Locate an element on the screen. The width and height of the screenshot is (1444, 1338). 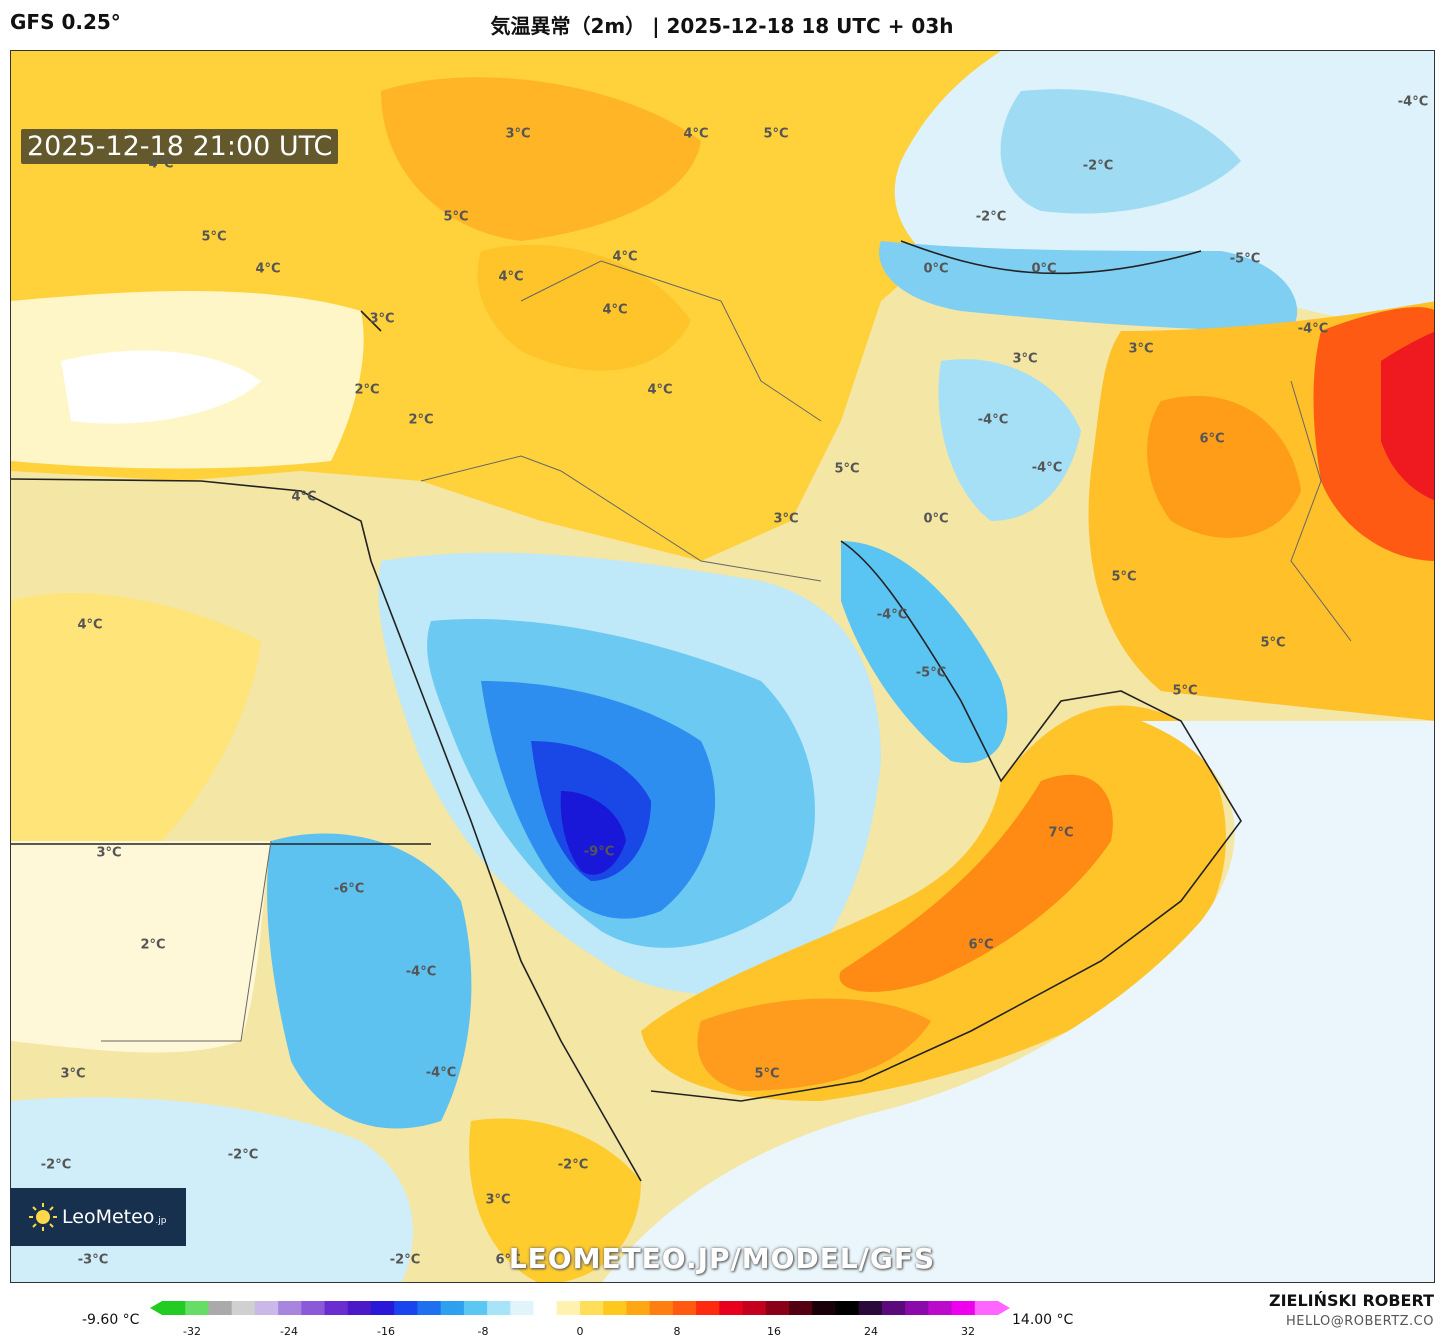
watermark-url: LEOMETEO.JP/MODEL/GFS is located at coordinates (722, 1258).